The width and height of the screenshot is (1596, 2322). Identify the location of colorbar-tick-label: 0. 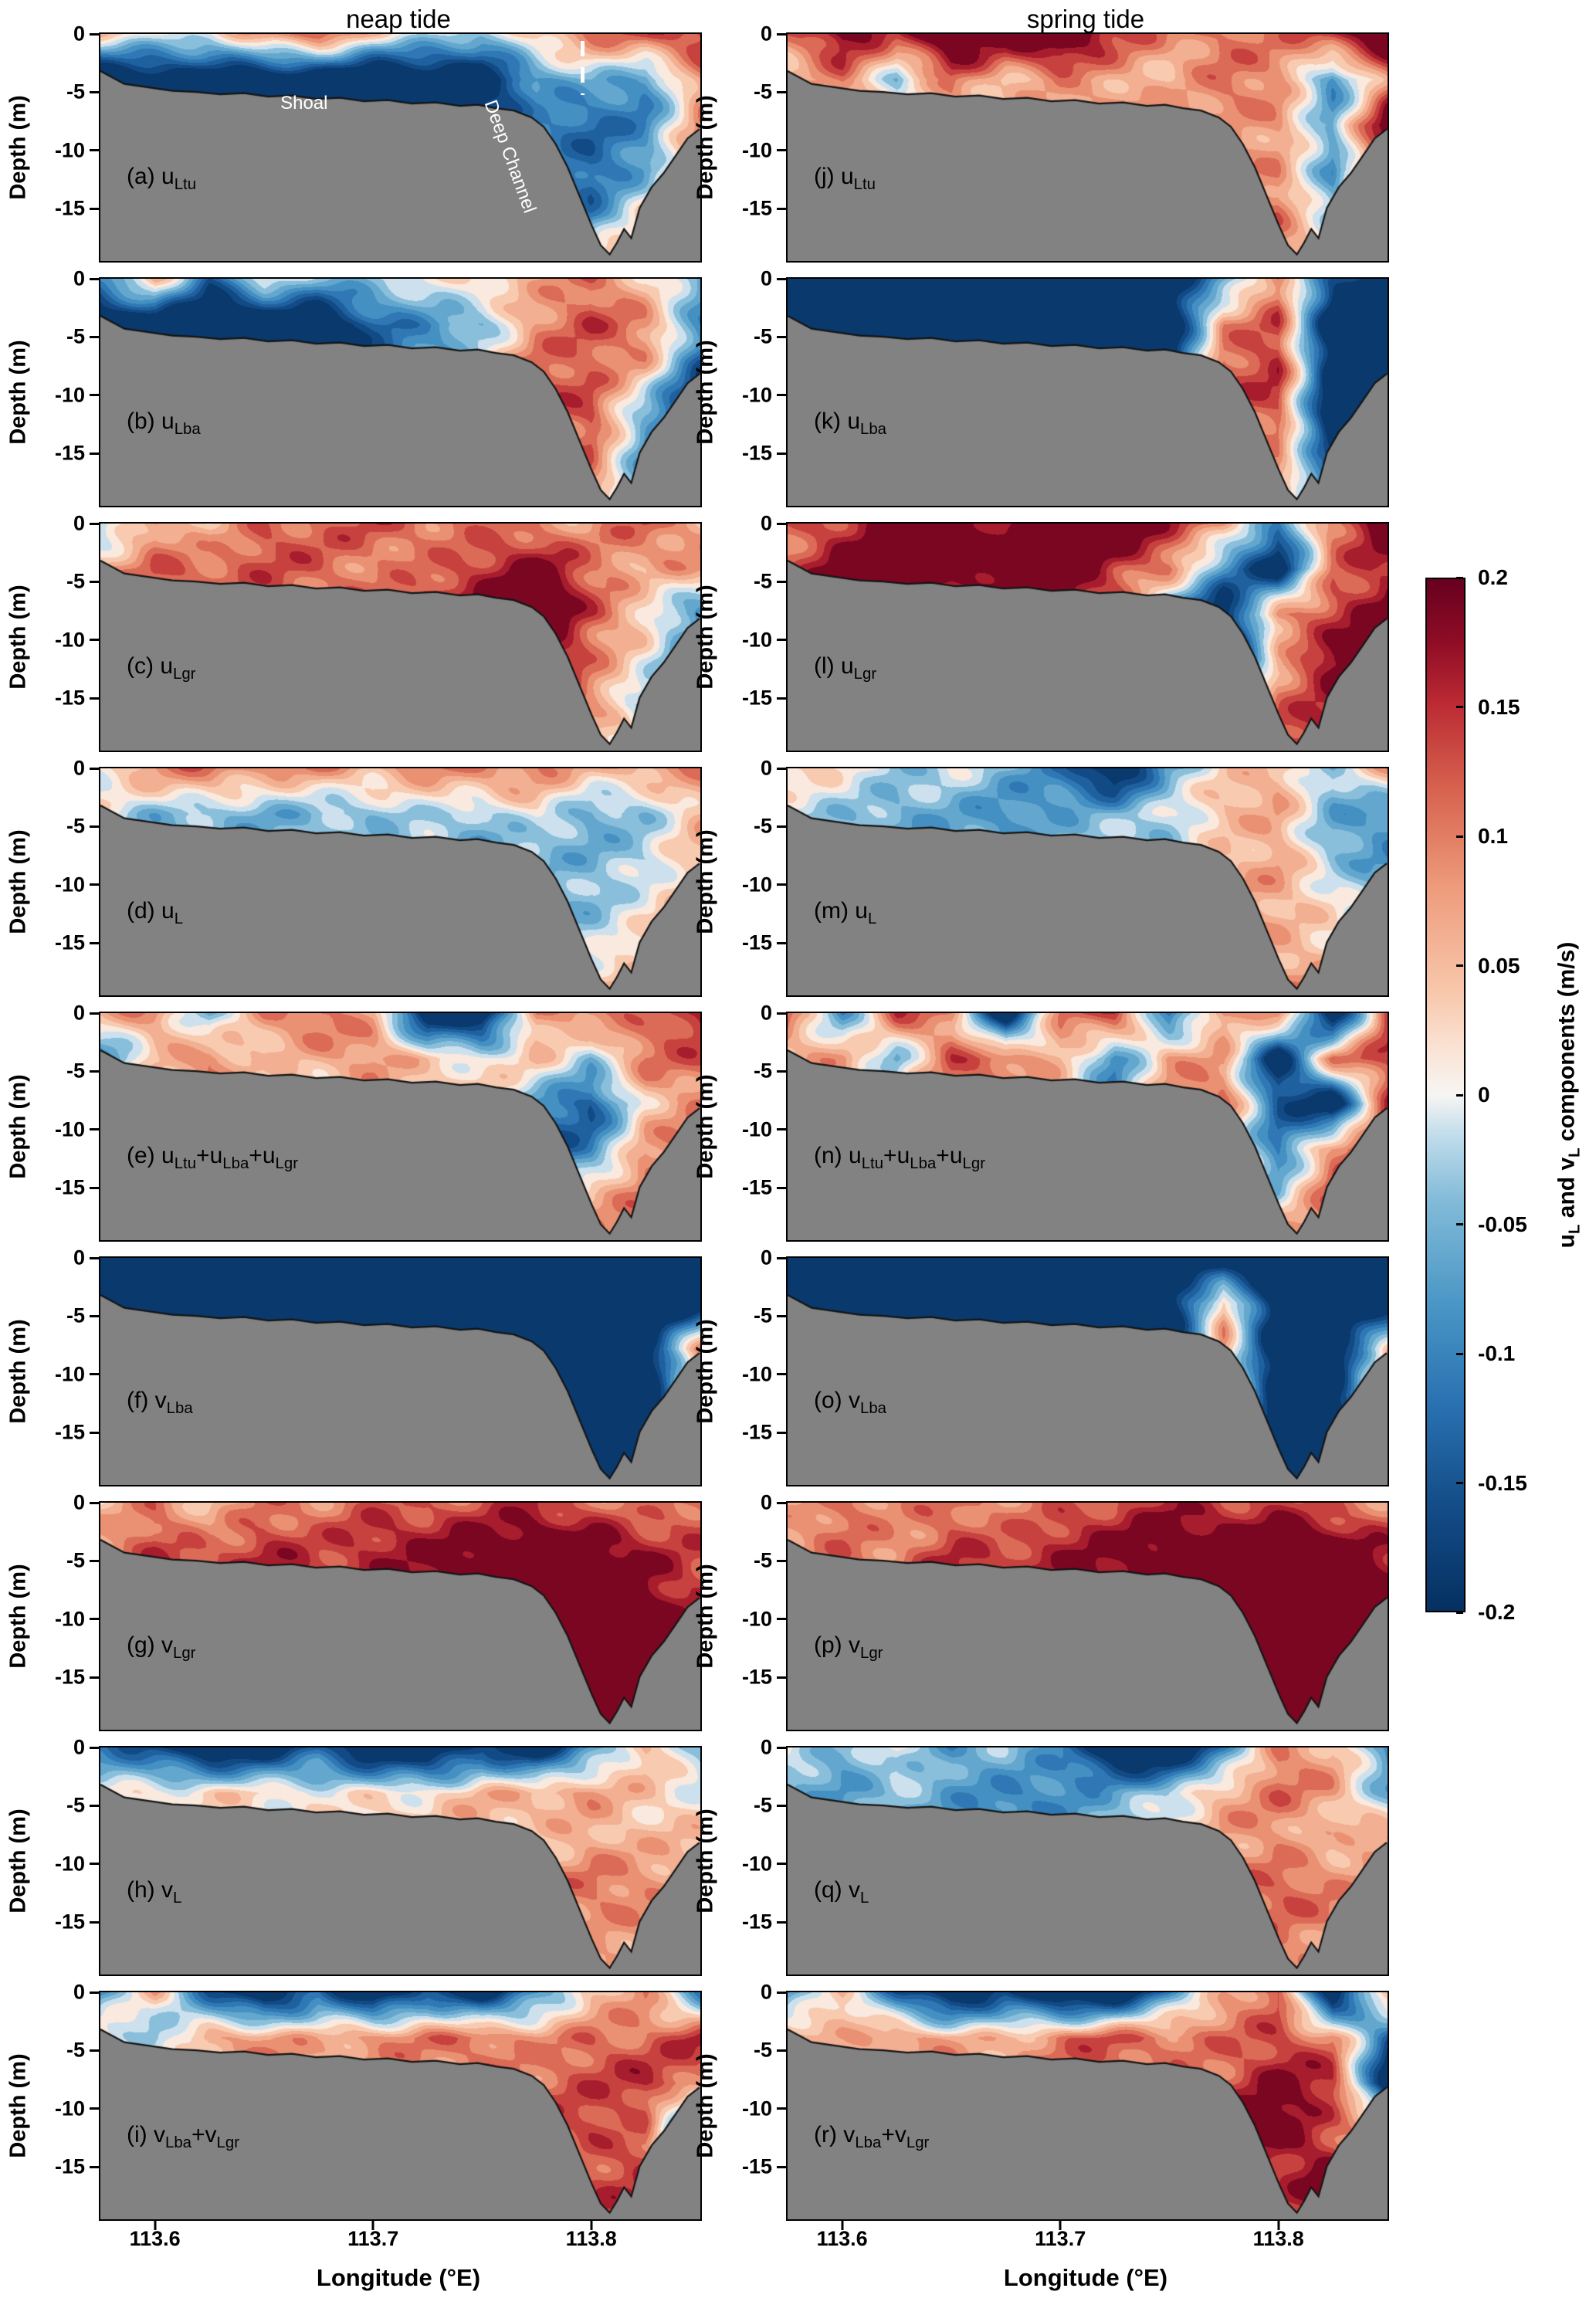
(1484, 1095).